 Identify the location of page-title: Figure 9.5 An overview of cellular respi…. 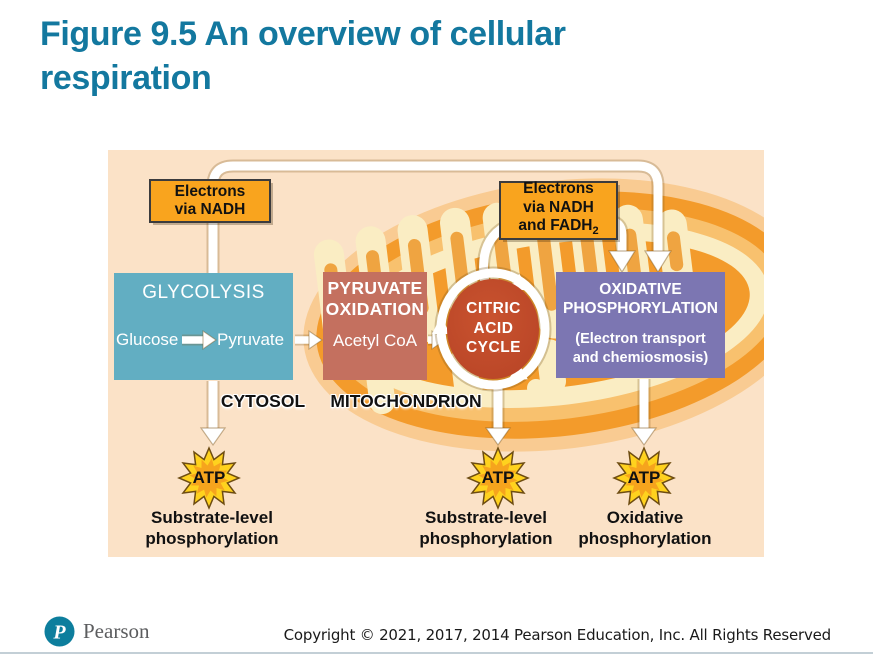
(430, 56).